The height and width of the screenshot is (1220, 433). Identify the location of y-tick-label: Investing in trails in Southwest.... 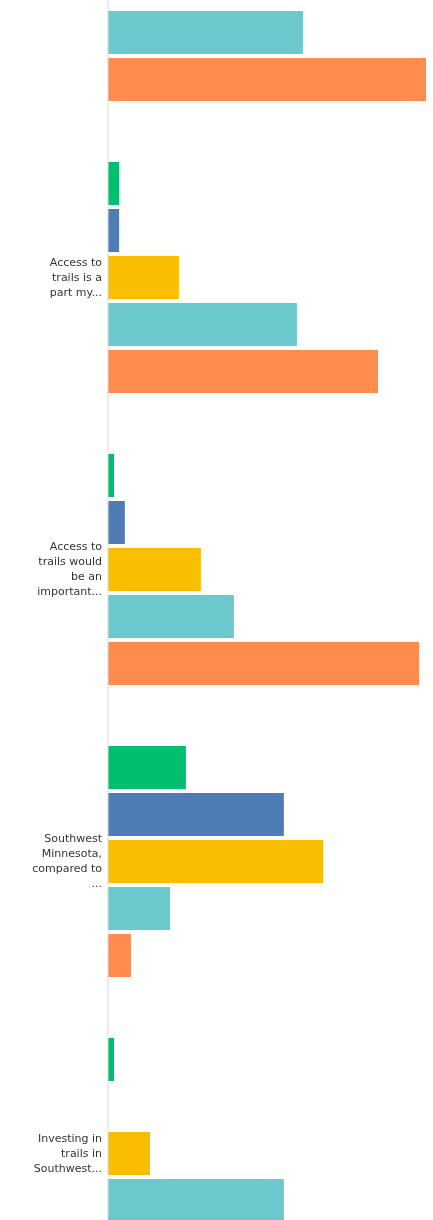
(68, 1153).